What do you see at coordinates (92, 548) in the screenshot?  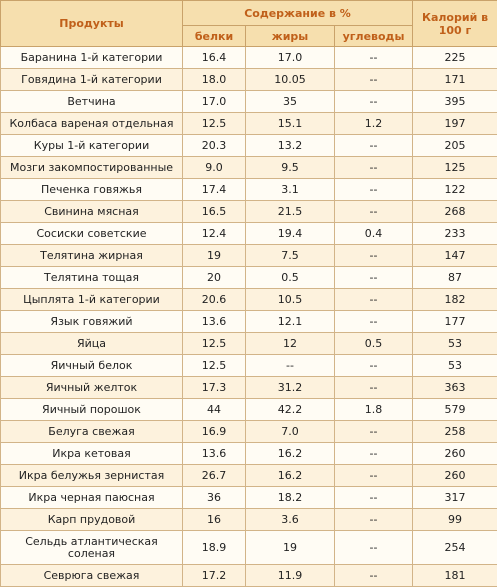 I see `product-name: Сельдь атлантическая соленая` at bounding box center [92, 548].